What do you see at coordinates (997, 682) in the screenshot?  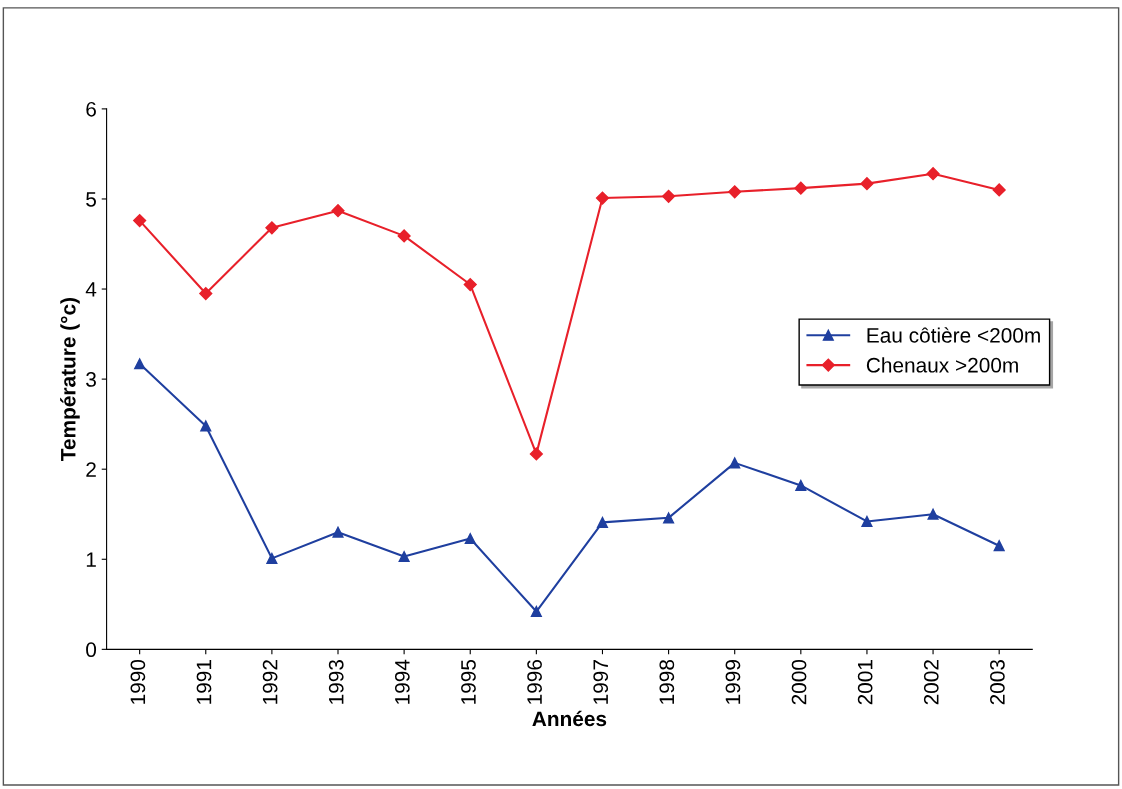 I see `x-tick-label: 2003` at bounding box center [997, 682].